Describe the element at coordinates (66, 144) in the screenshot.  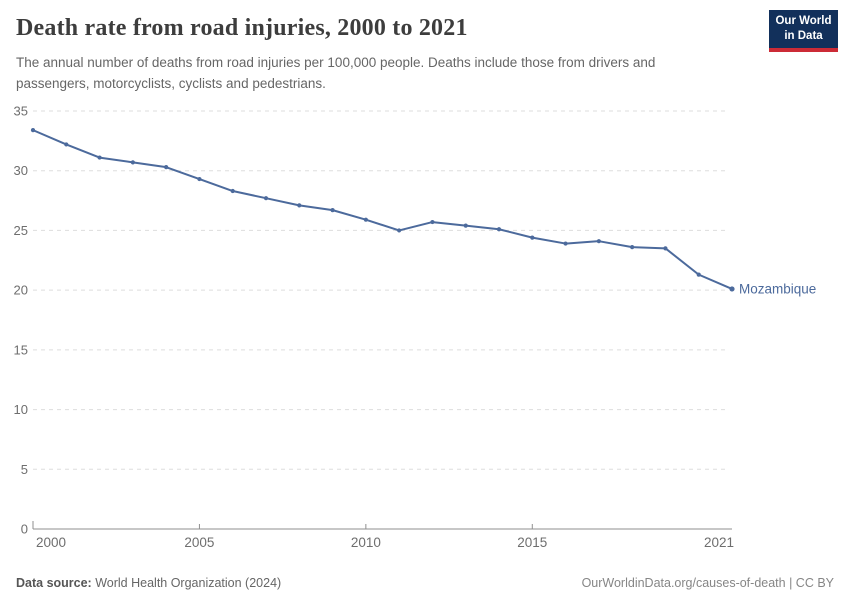
I see `data-point-2001` at that location.